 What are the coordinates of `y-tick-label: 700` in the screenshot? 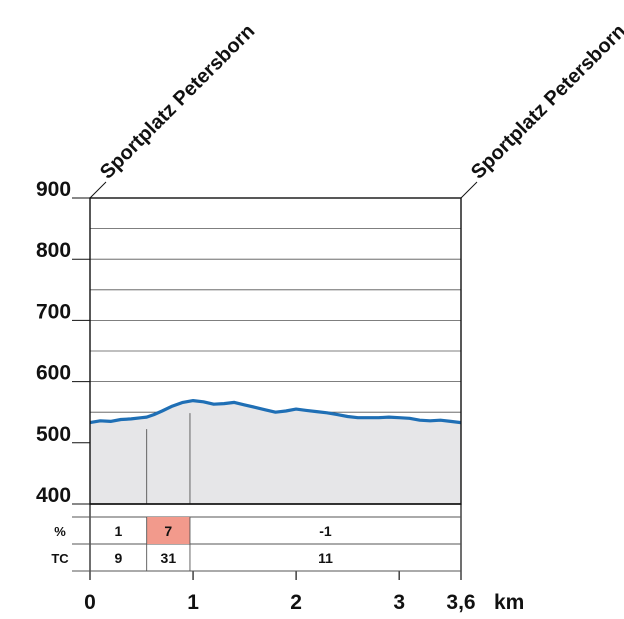 It's located at (53, 311).